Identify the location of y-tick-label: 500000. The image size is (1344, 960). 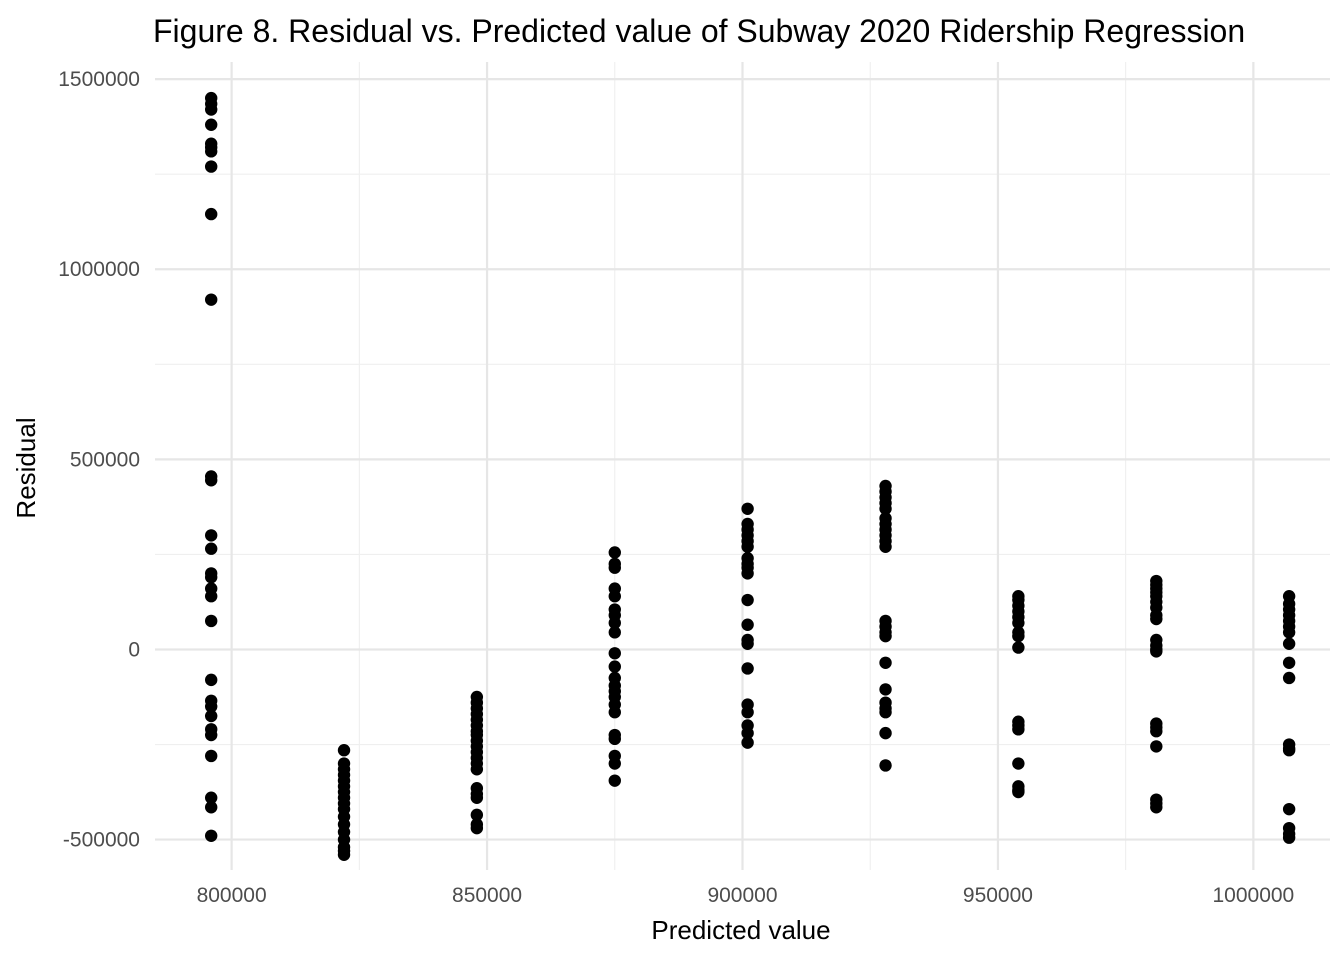
(105, 459).